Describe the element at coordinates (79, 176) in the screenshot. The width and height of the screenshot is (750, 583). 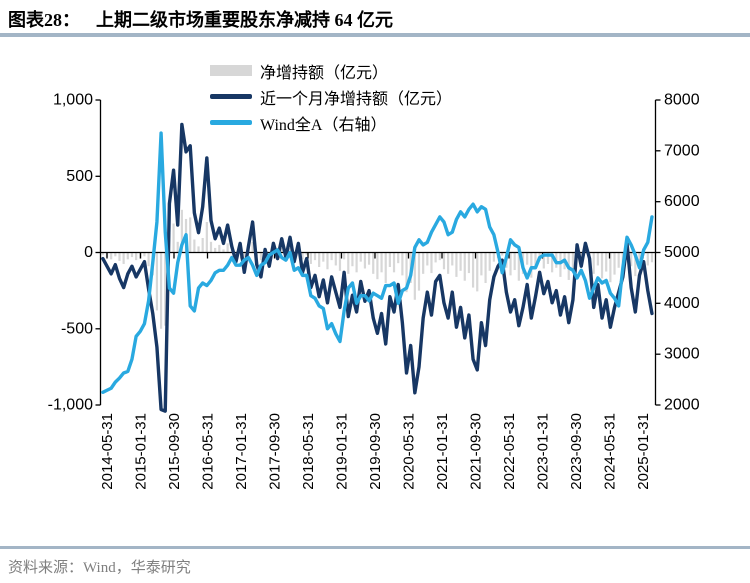
I see `left-axis-tick-label: 500` at that location.